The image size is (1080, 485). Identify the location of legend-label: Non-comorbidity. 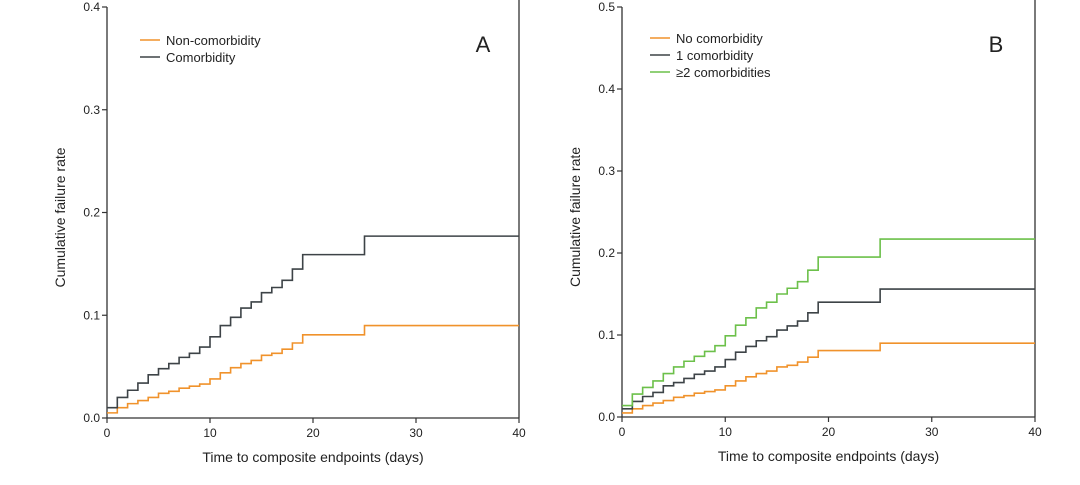
(213, 40).